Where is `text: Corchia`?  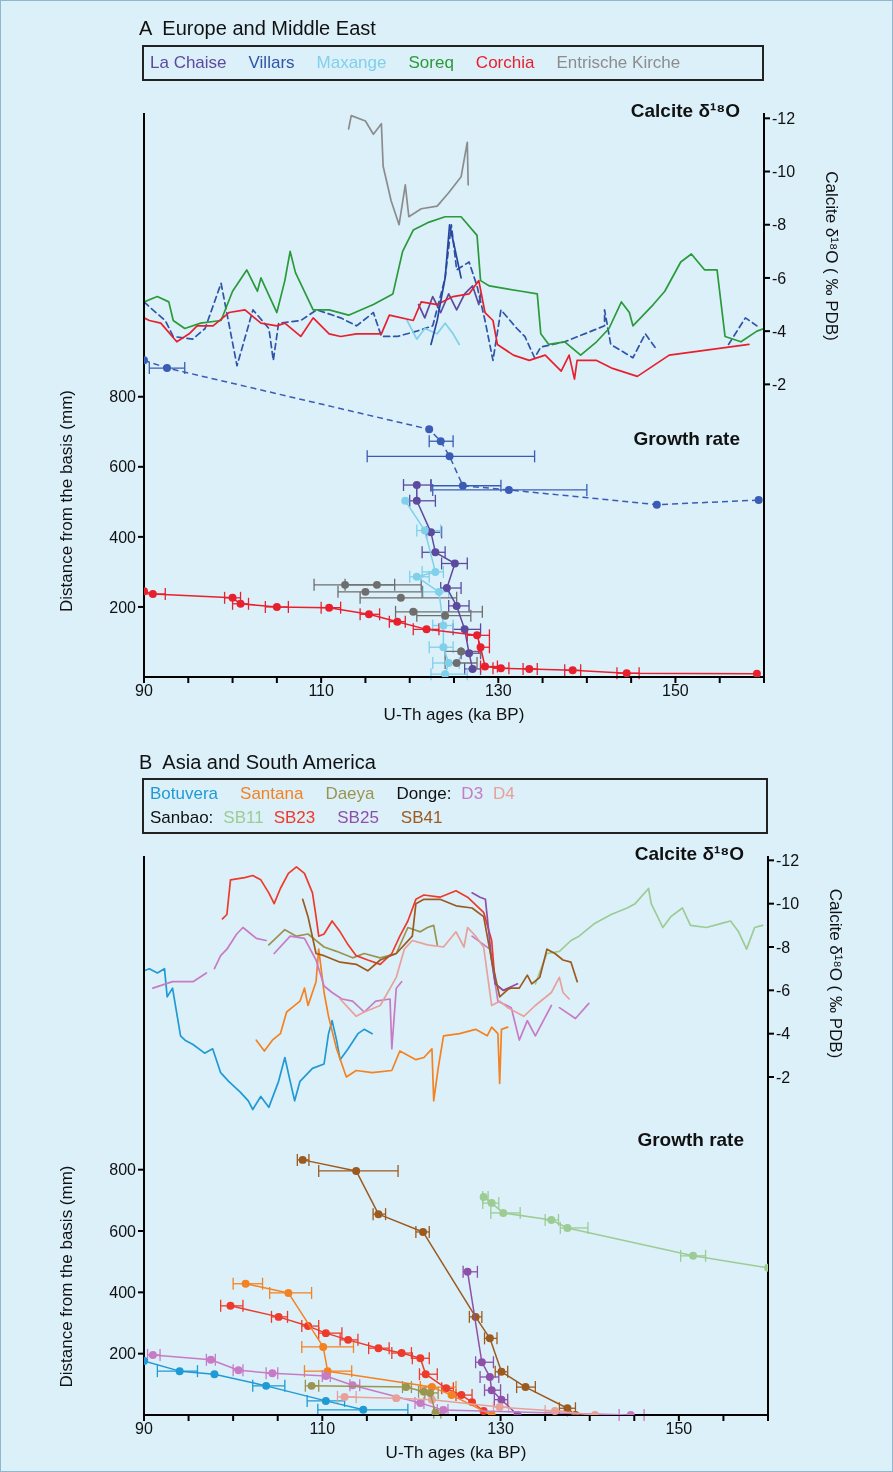 text: Corchia is located at coordinates (505, 63).